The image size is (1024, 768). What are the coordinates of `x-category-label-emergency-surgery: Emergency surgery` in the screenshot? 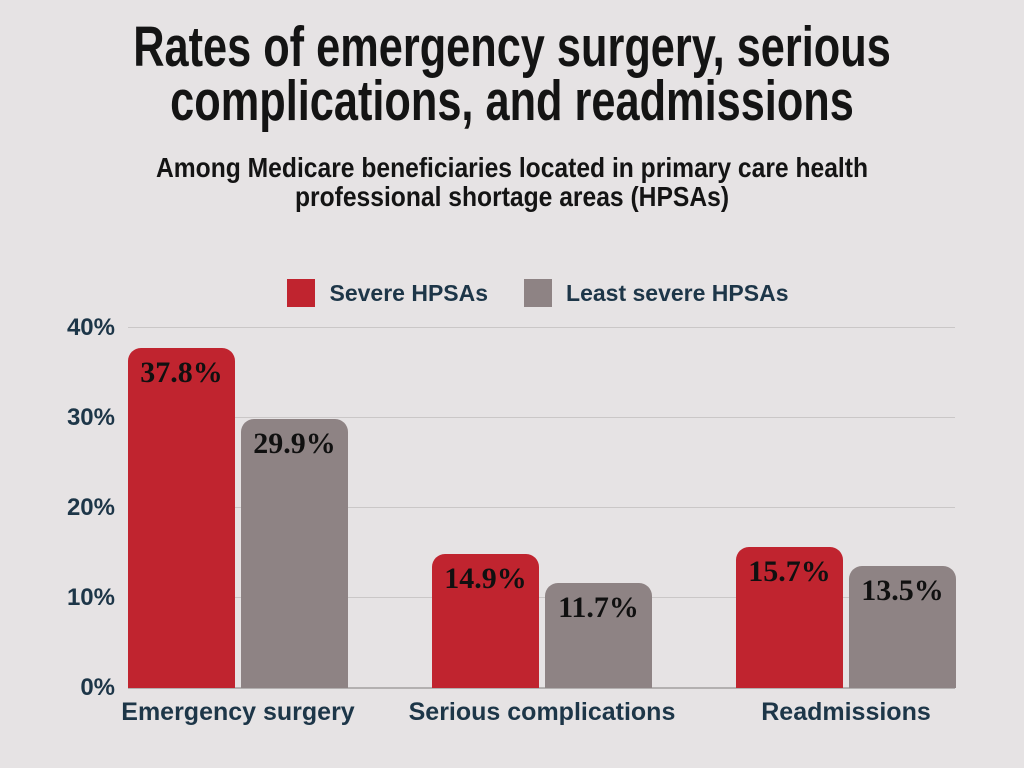 It's located at (238, 712).